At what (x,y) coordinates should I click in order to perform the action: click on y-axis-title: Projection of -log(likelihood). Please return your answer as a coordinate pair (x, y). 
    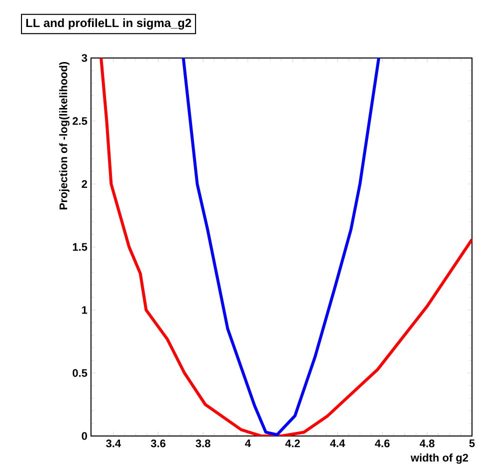
    Looking at the image, I should click on (64, 136).